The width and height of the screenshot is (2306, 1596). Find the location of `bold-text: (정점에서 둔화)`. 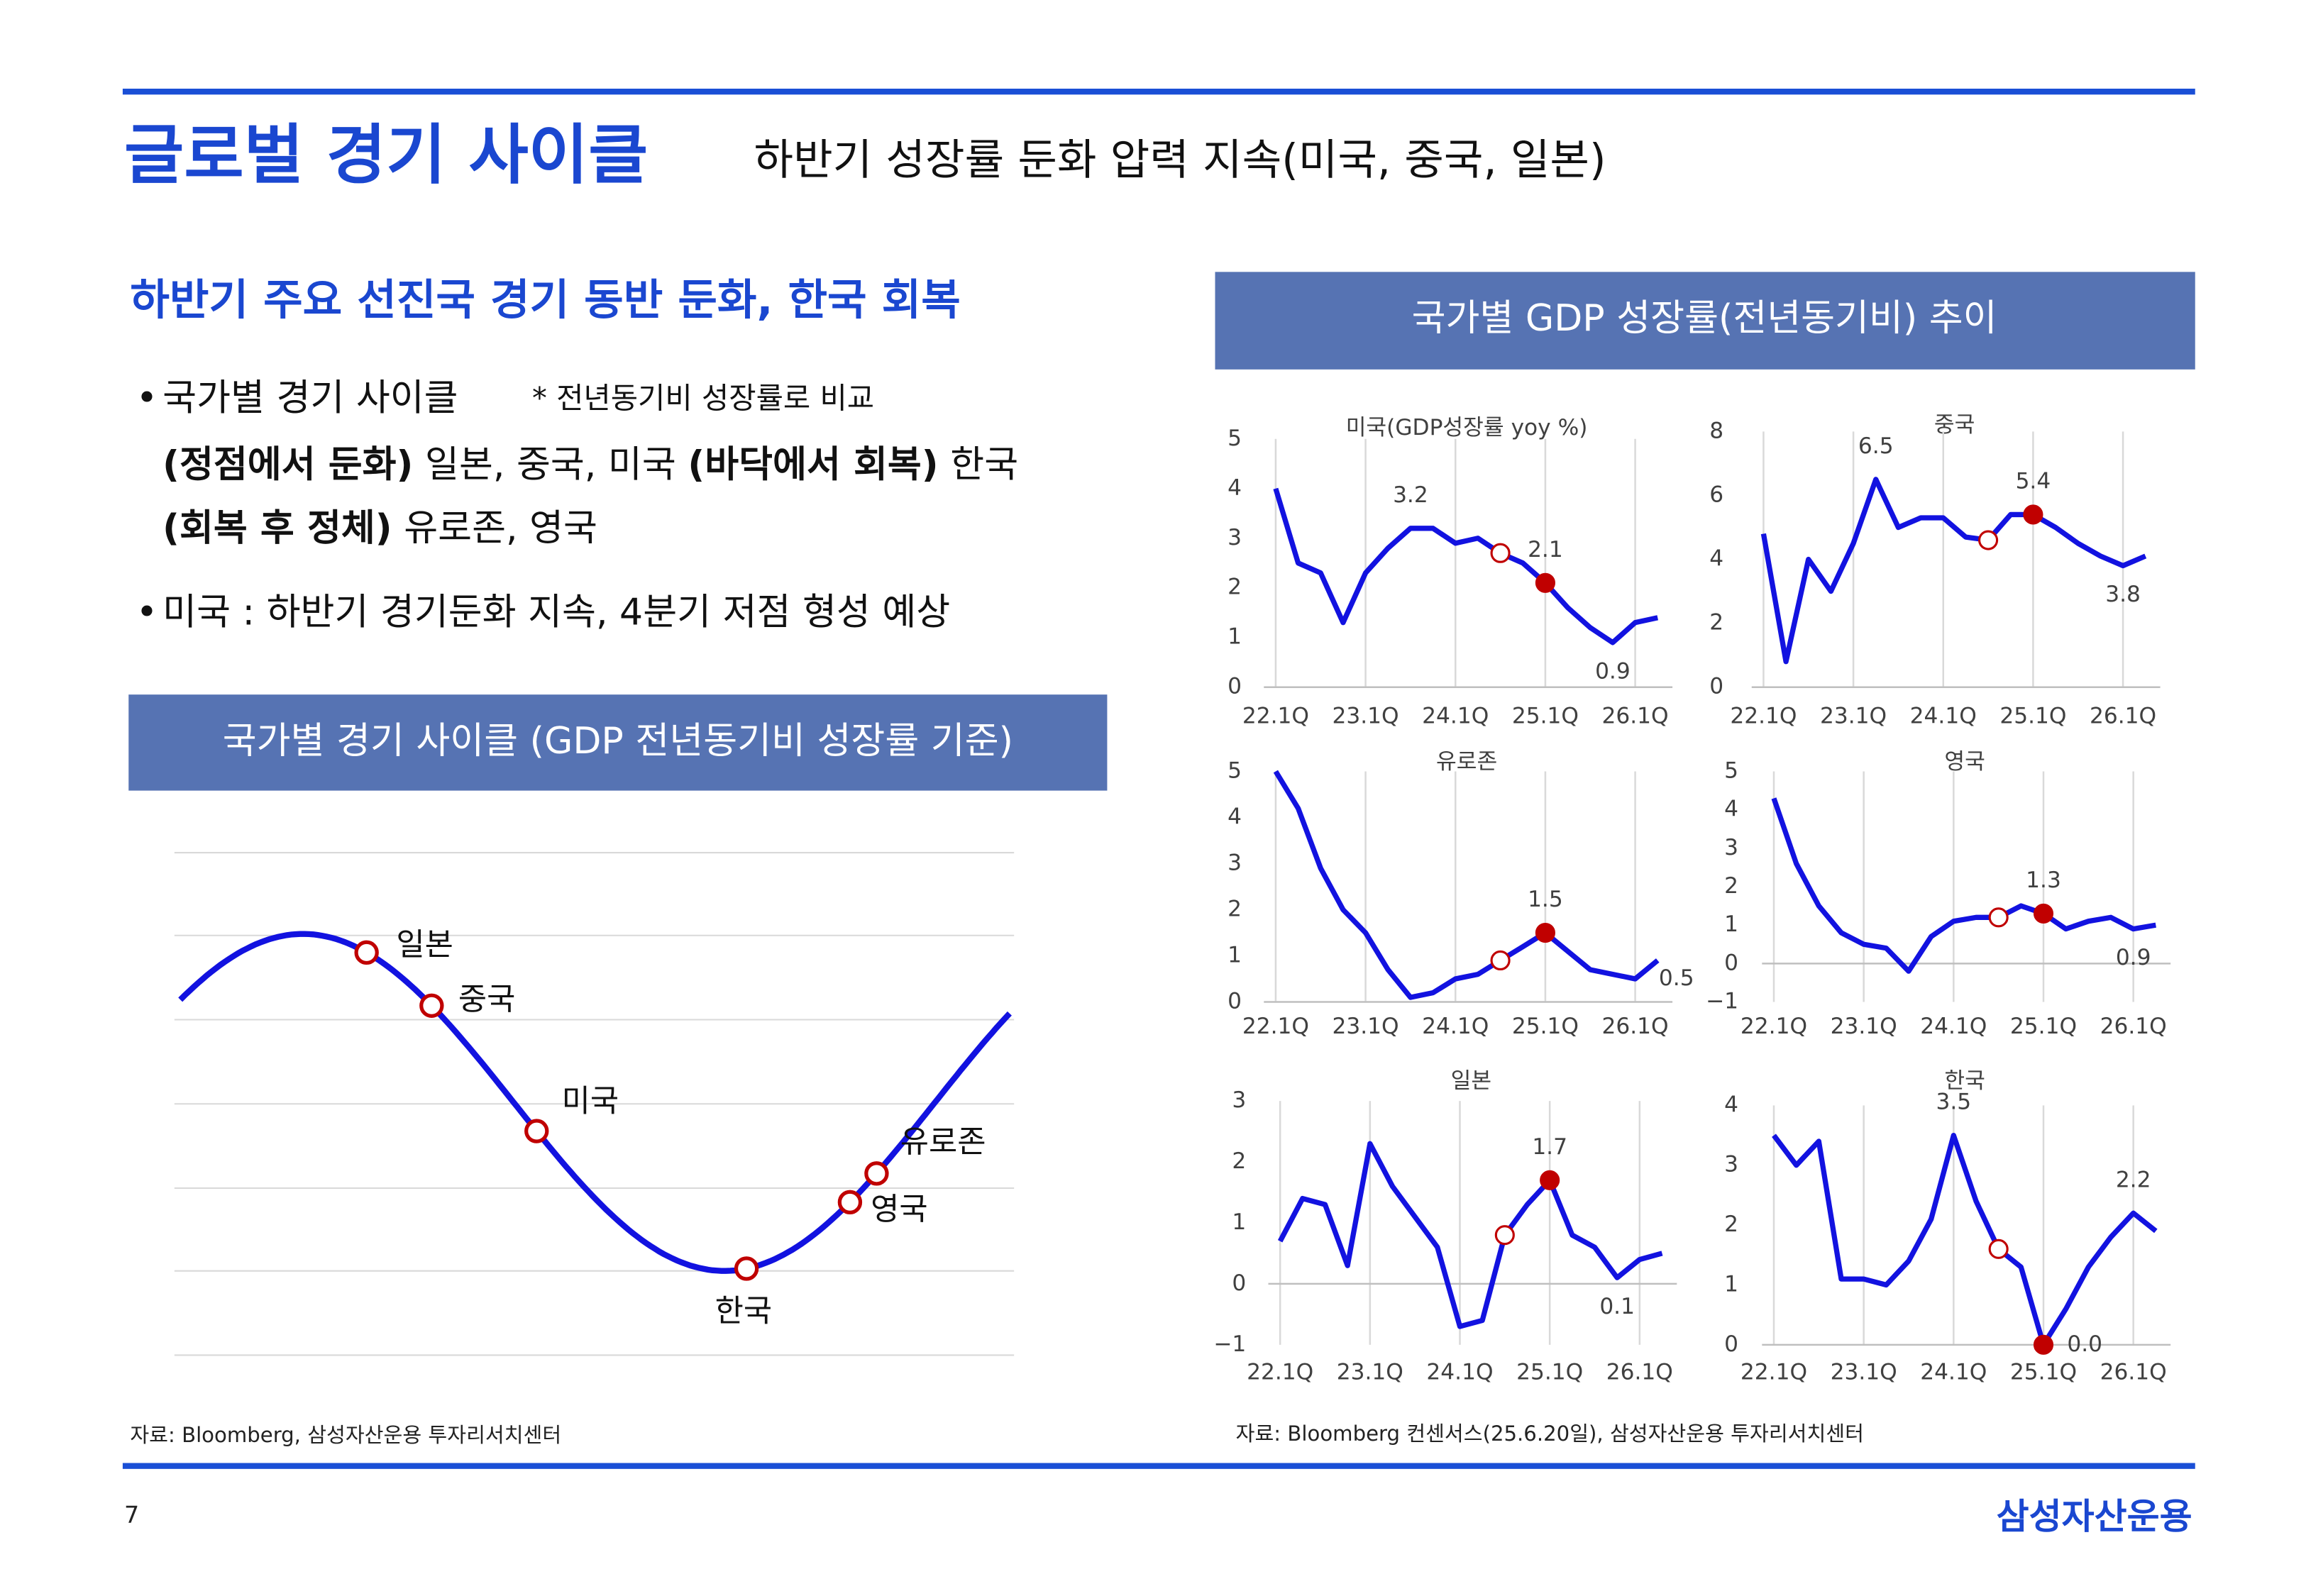

bold-text: (정점에서 둔화) is located at coordinates (287, 465).